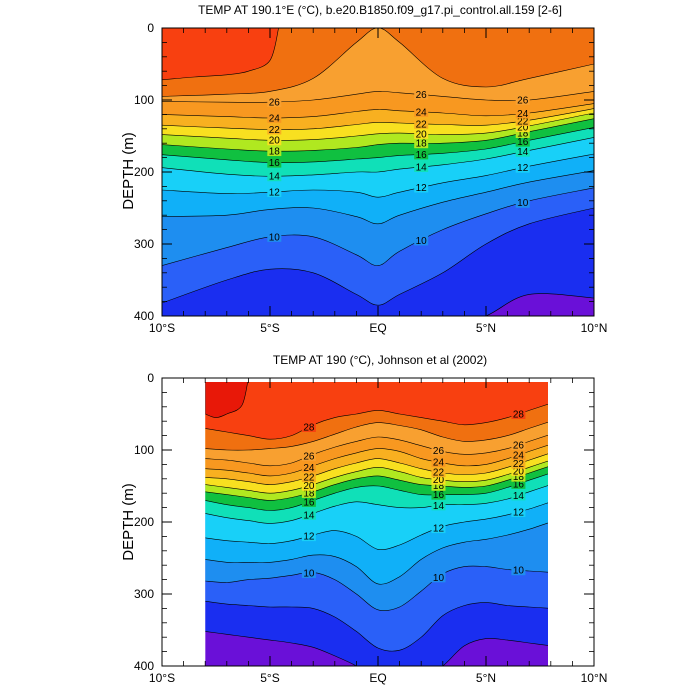 This screenshot has height=700, width=700. Describe the element at coordinates (128, 171) in the screenshot. I see `y-axis-label-top: DEPTH (m)` at that location.